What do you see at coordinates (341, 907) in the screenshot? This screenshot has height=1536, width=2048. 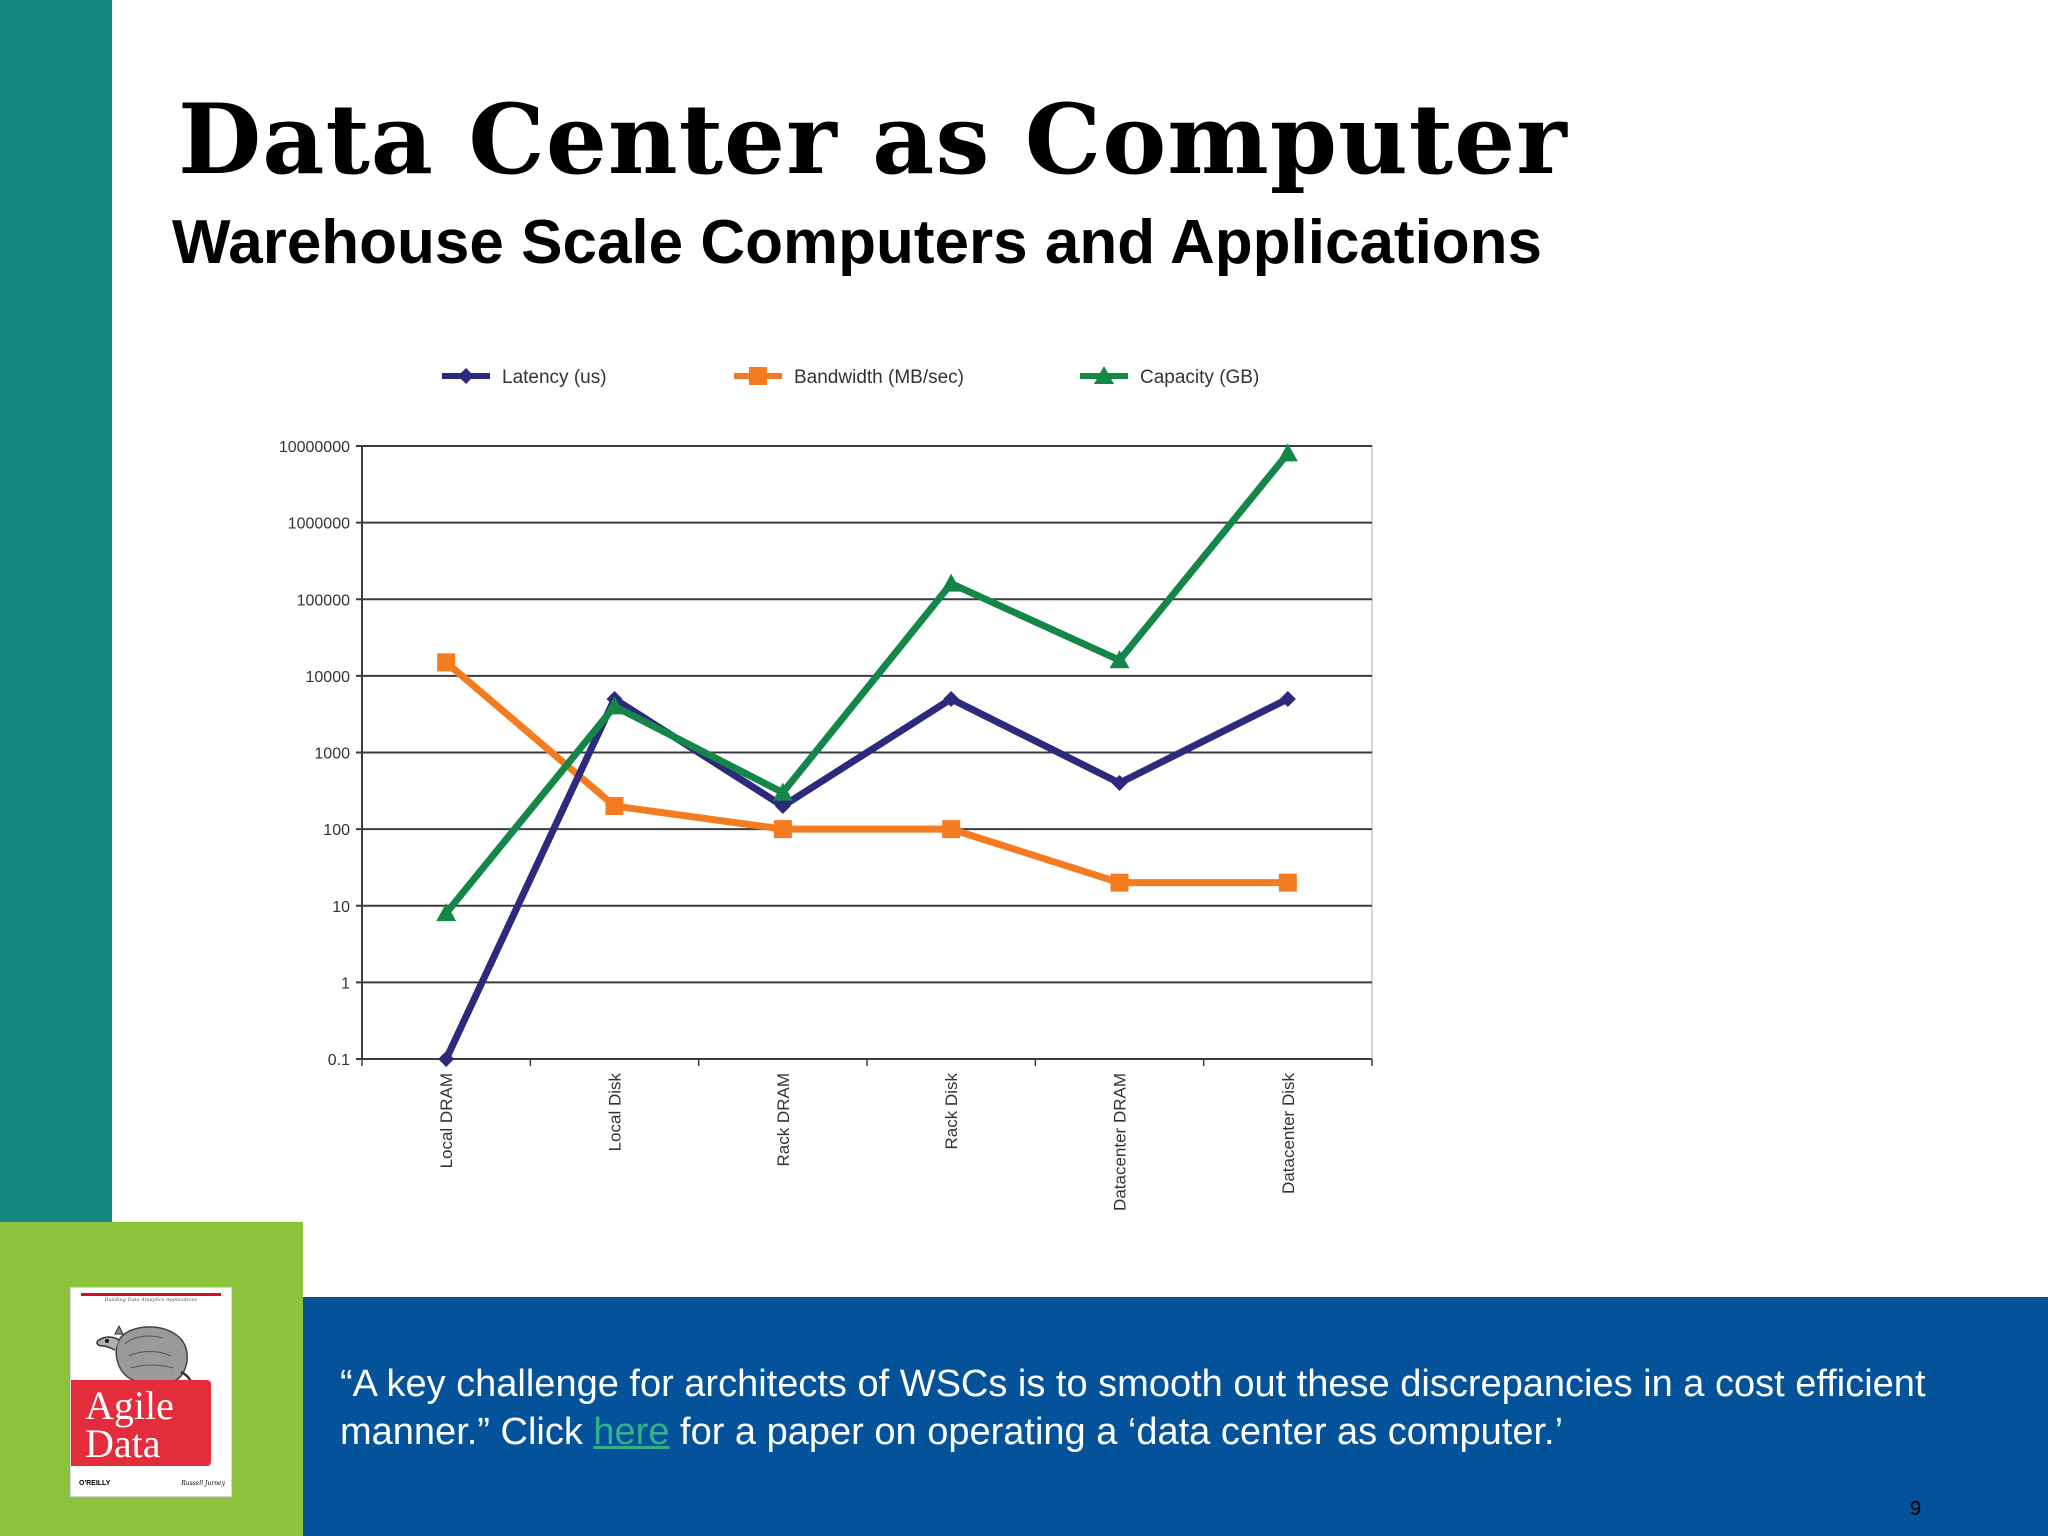 I see `y-tick-label: 10` at bounding box center [341, 907].